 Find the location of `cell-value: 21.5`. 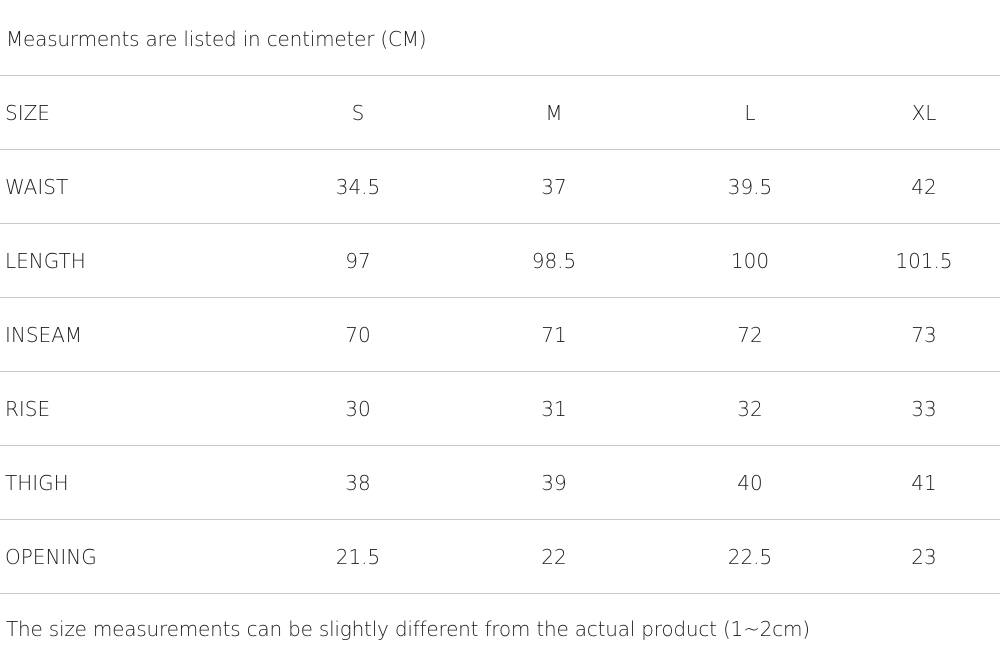

cell-value: 21.5 is located at coordinates (358, 556).